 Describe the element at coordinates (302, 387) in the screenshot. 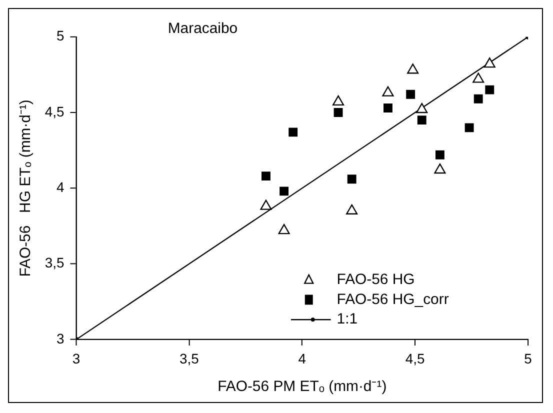

I see `x-axis-title: FAO-56 PM ETₒ (mm·d⁻¹)` at that location.